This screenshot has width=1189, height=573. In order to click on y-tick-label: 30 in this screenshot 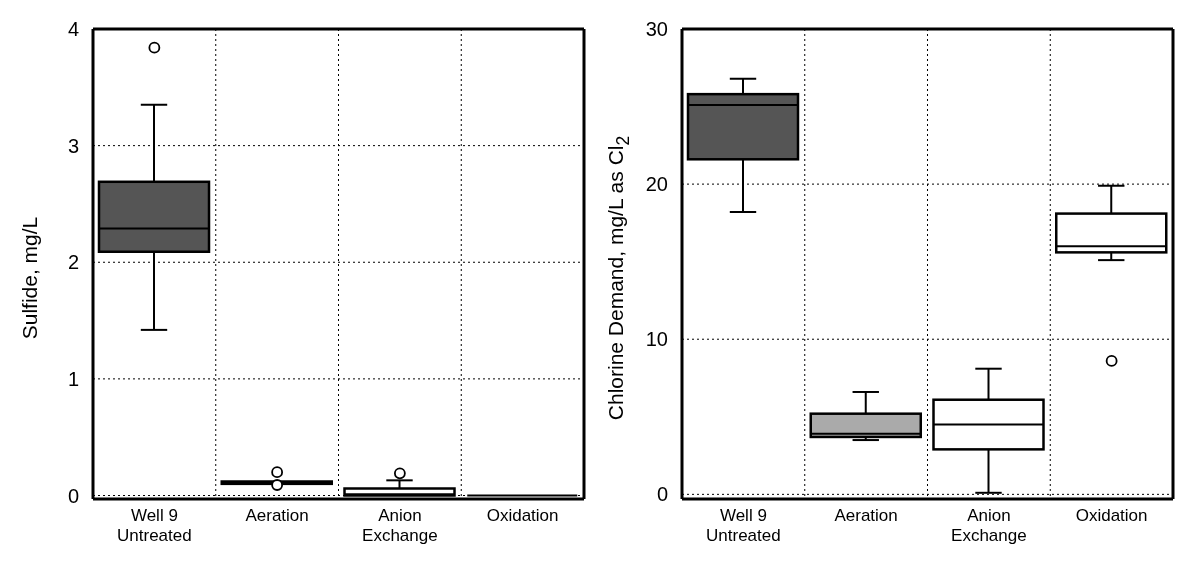, I will do `click(656, 29)`.